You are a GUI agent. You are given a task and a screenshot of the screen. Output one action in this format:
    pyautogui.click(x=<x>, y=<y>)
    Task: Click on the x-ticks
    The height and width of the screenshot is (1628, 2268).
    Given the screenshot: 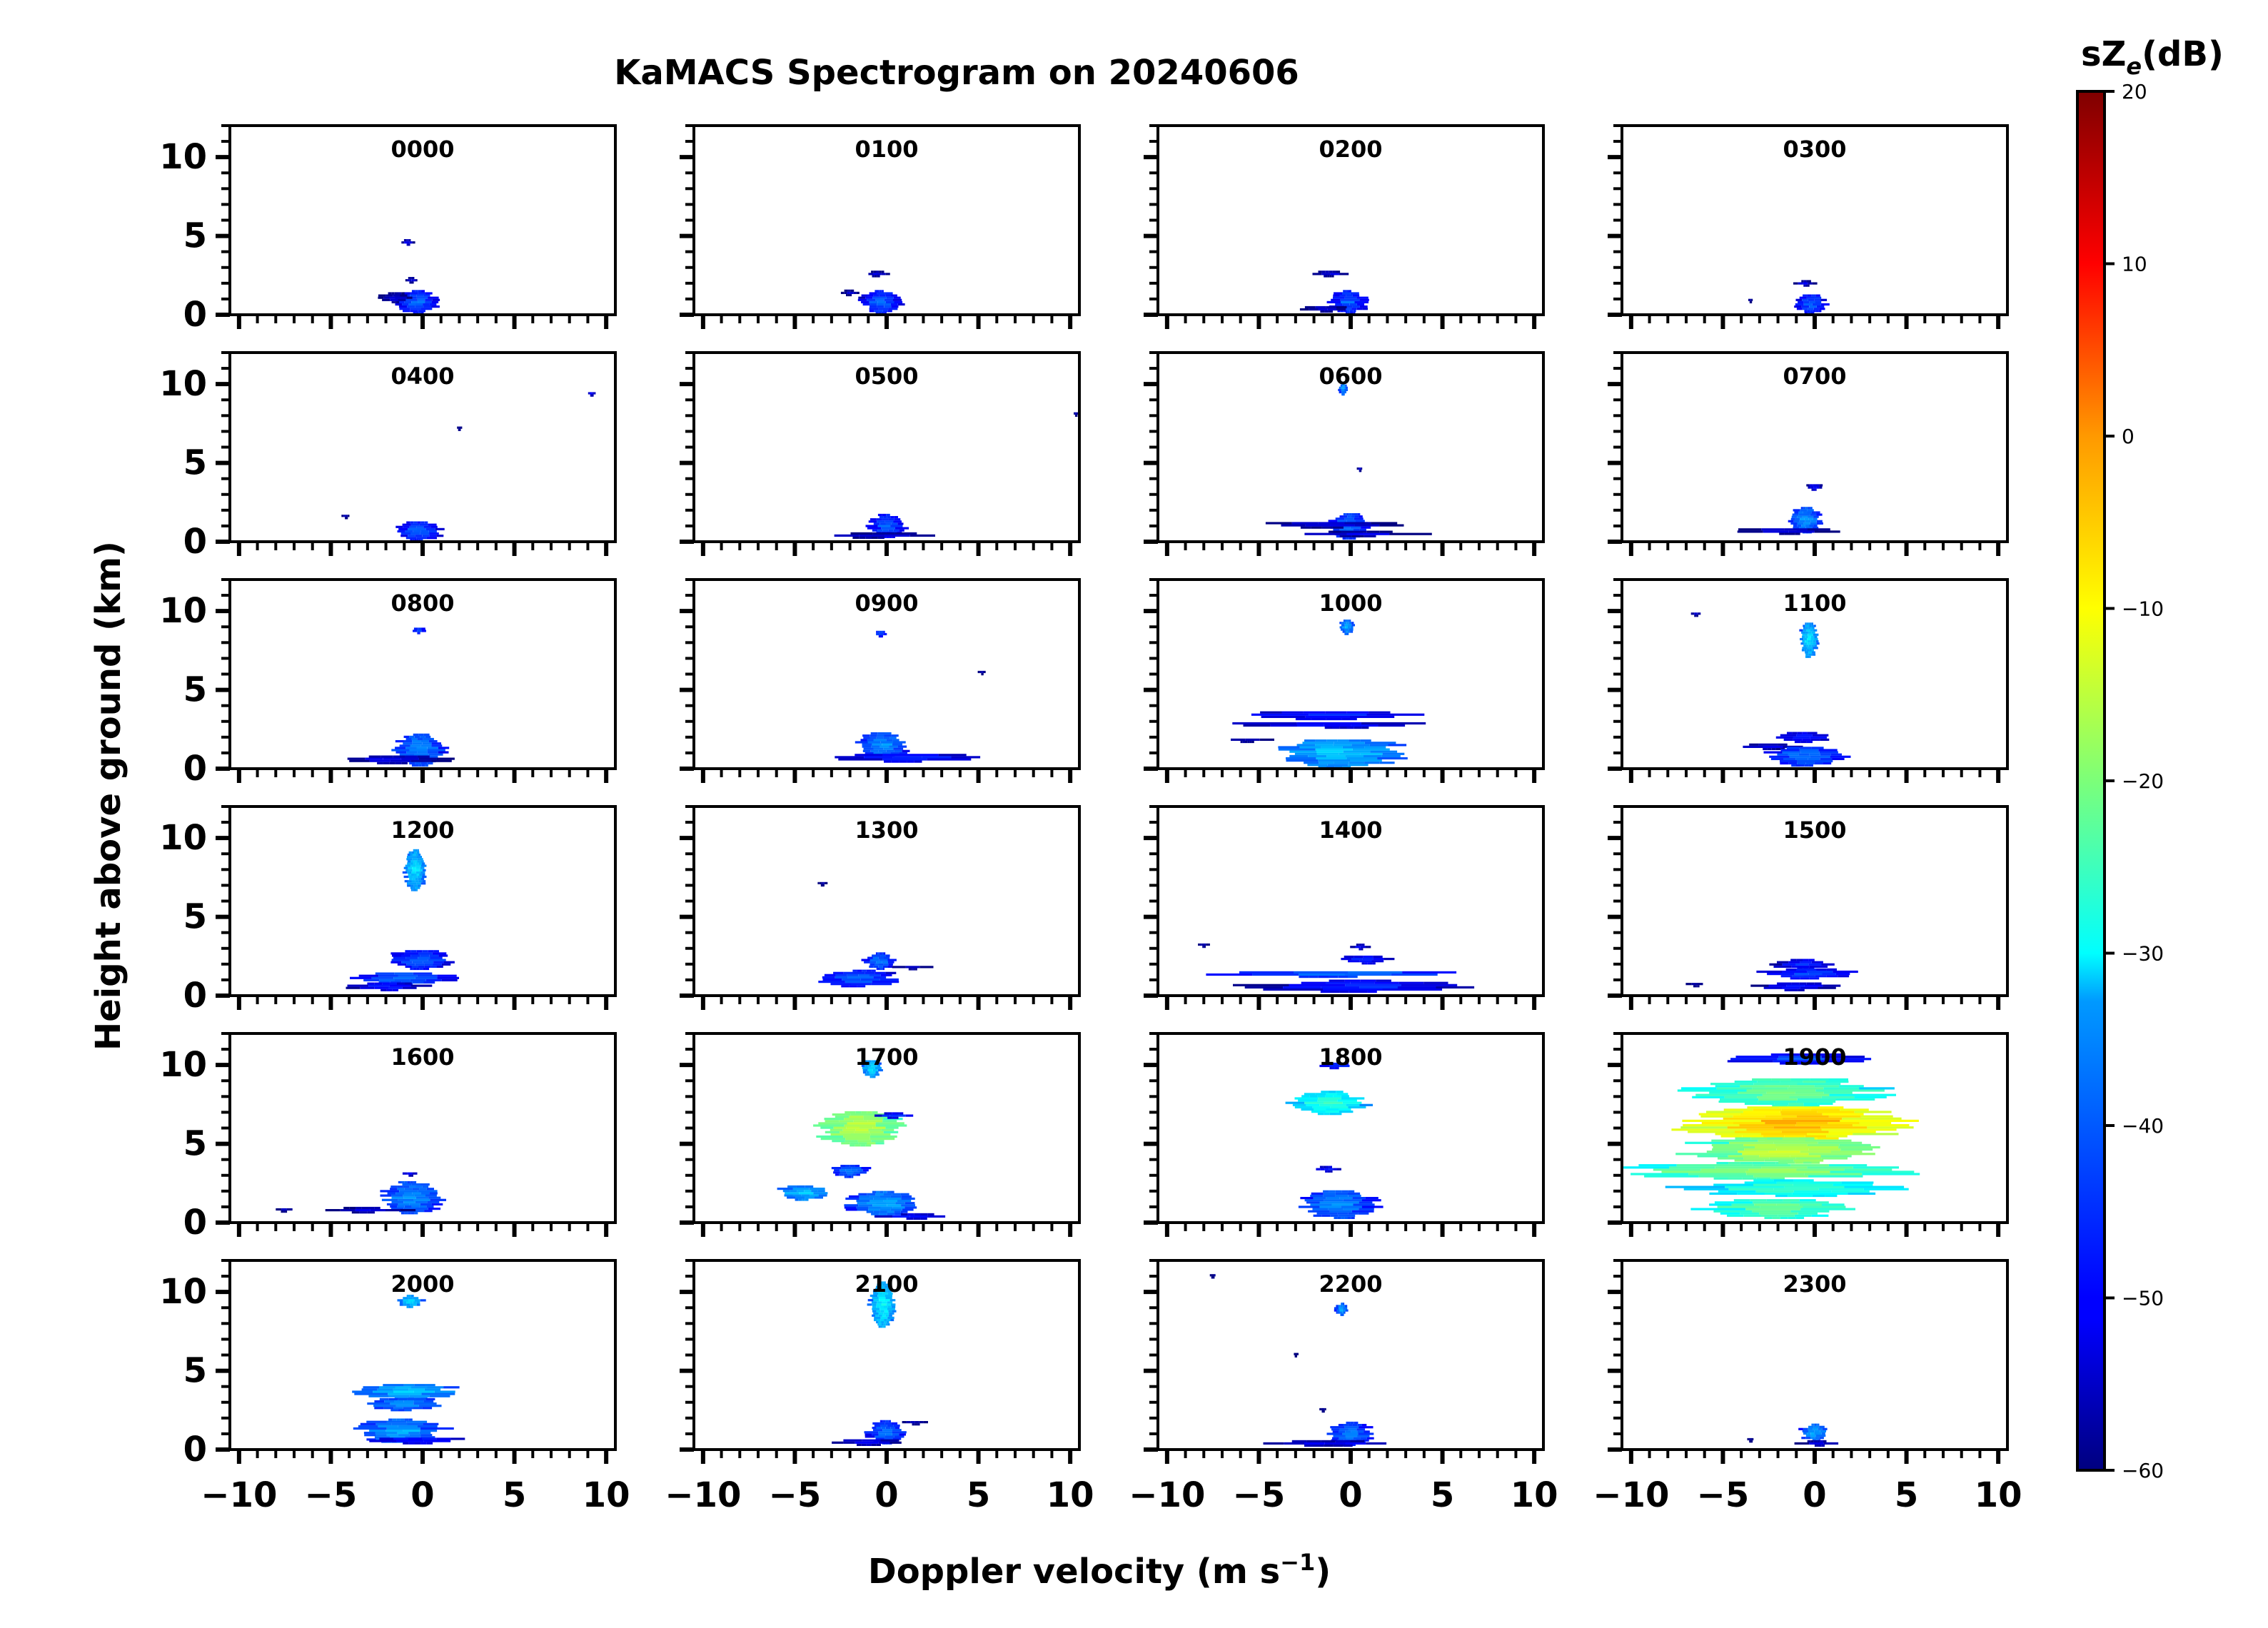 What is the action you would take?
    pyautogui.click(x=1814, y=1230)
    